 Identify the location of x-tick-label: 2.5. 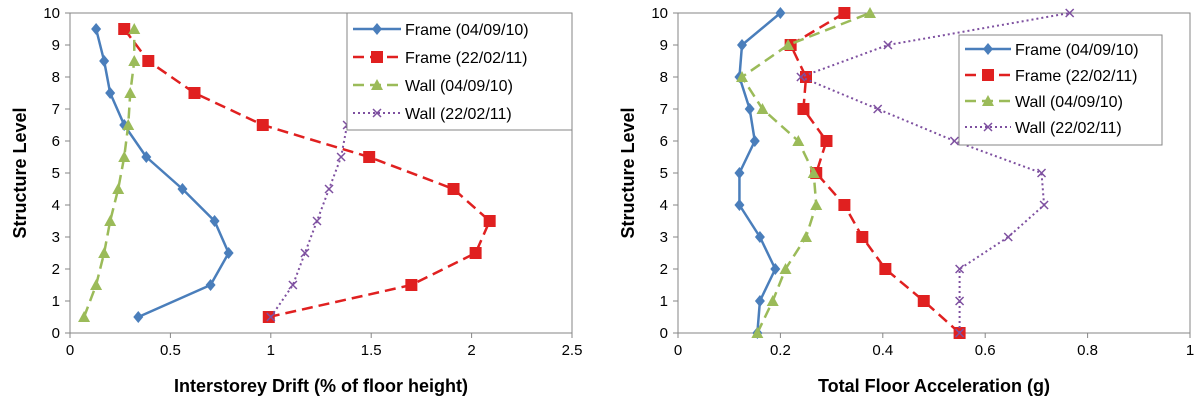
(572, 350).